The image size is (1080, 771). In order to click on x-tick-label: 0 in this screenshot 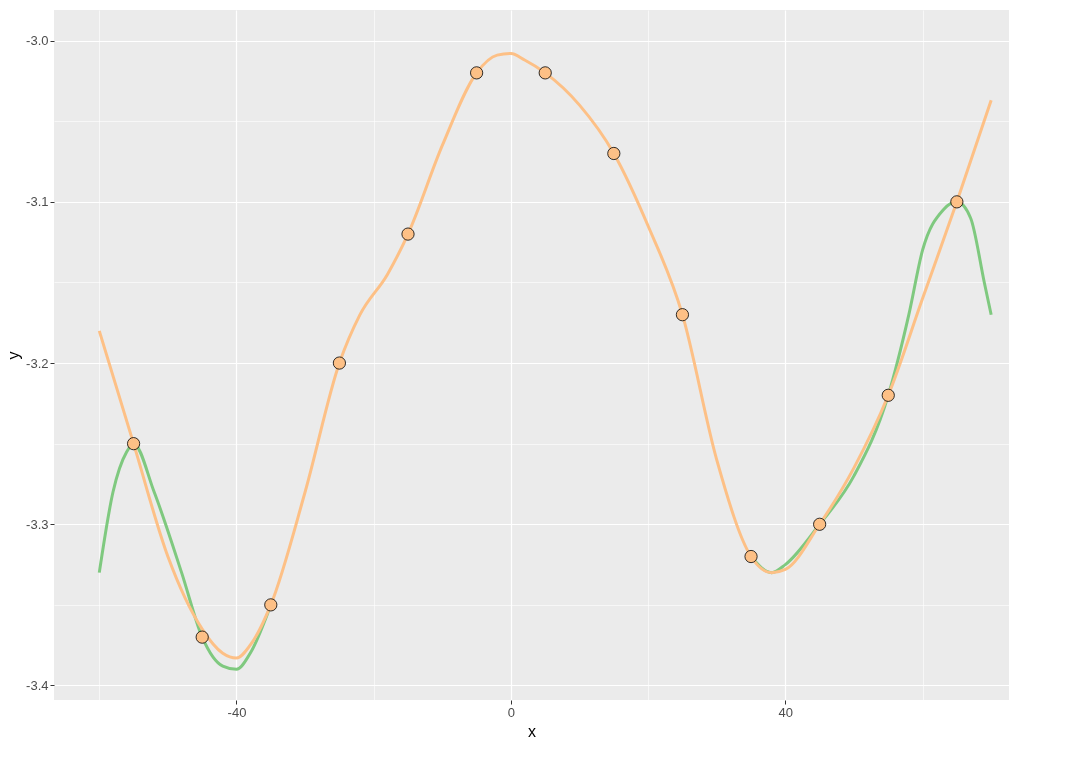, I will do `click(511, 712)`.